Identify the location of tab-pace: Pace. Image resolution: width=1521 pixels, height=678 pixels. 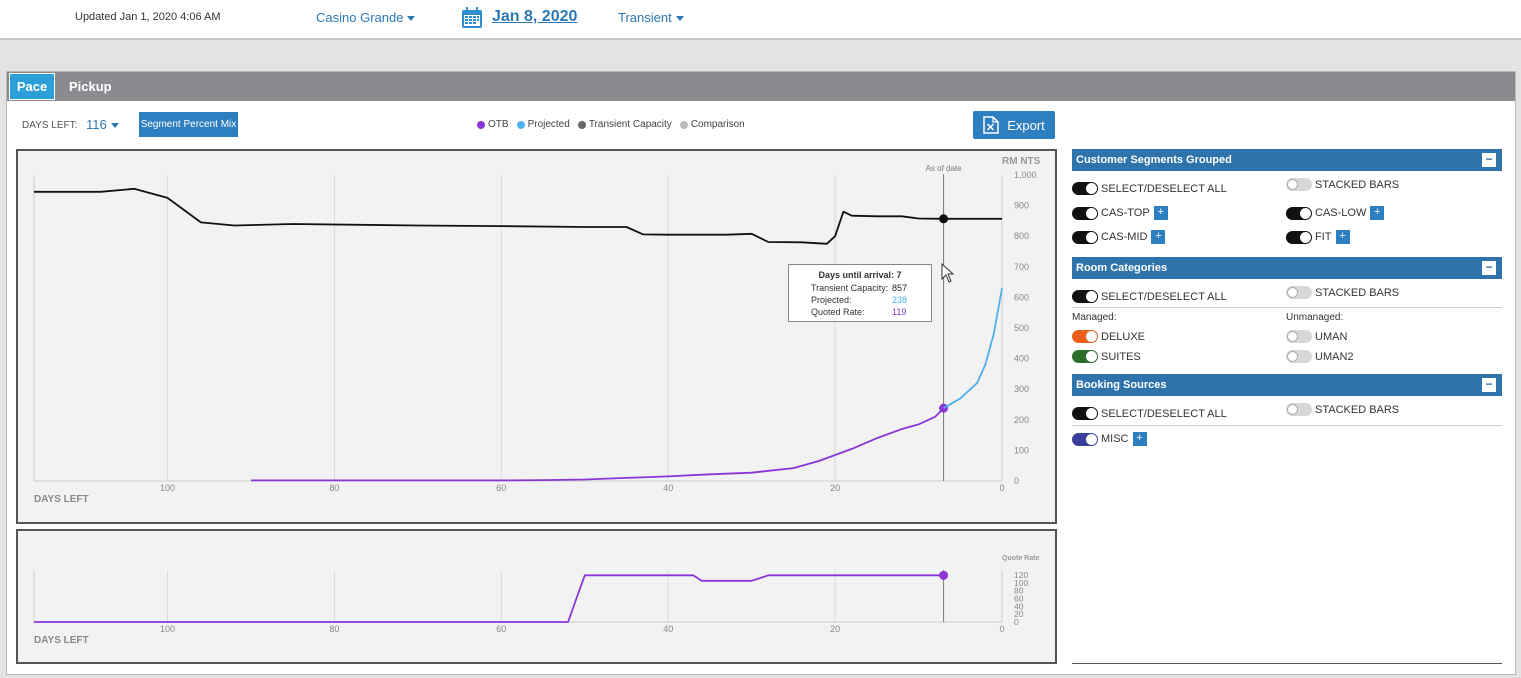
(32, 86).